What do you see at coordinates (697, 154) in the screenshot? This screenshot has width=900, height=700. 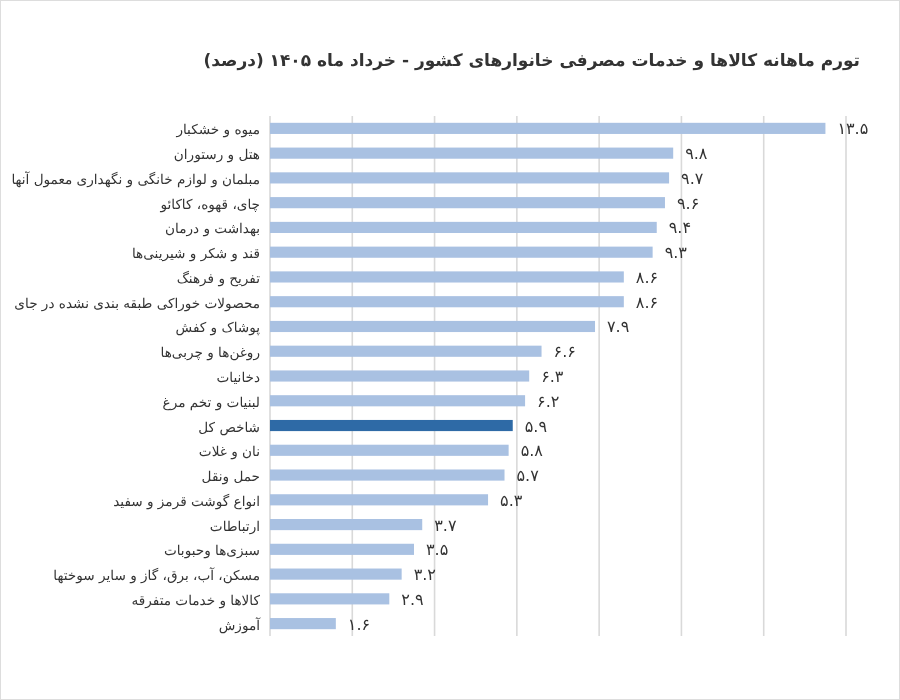 I see `data-label: ۹.۸` at bounding box center [697, 154].